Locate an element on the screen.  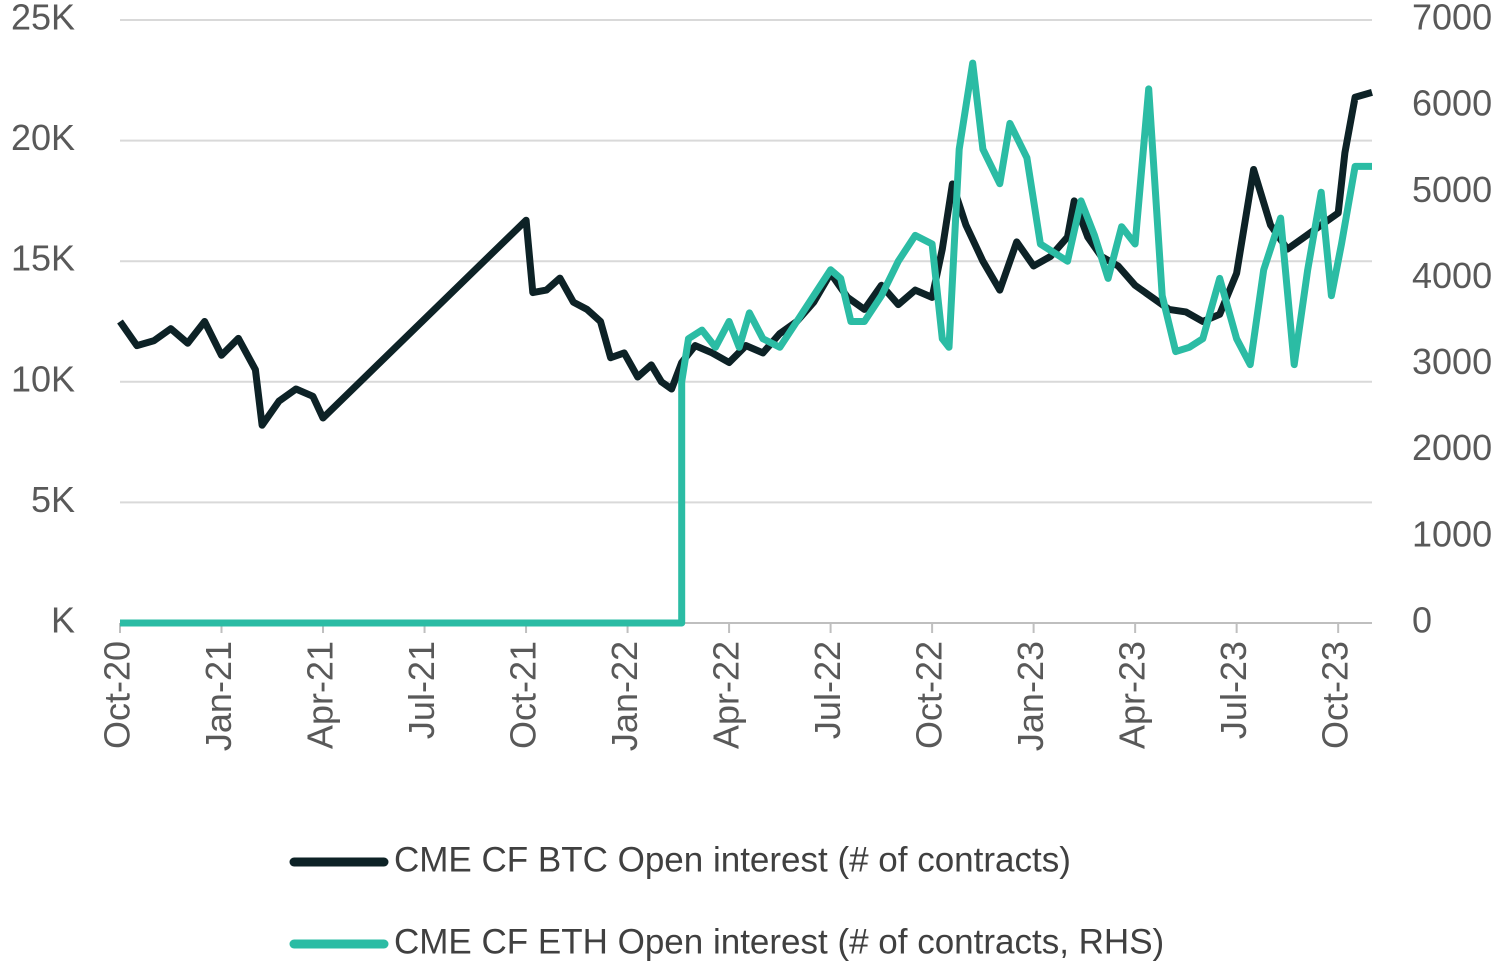
x-tick-label: Oct-20 is located at coordinates (117, 695).